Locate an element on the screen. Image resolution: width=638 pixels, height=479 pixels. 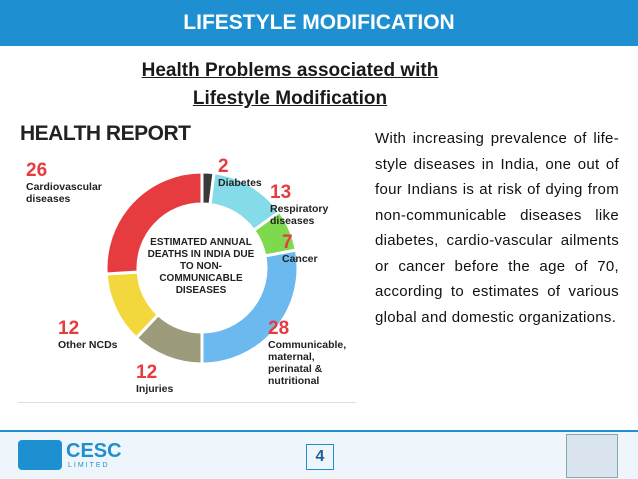
heading-line: Lifestyle Modification is located at coordinates (290, 98).